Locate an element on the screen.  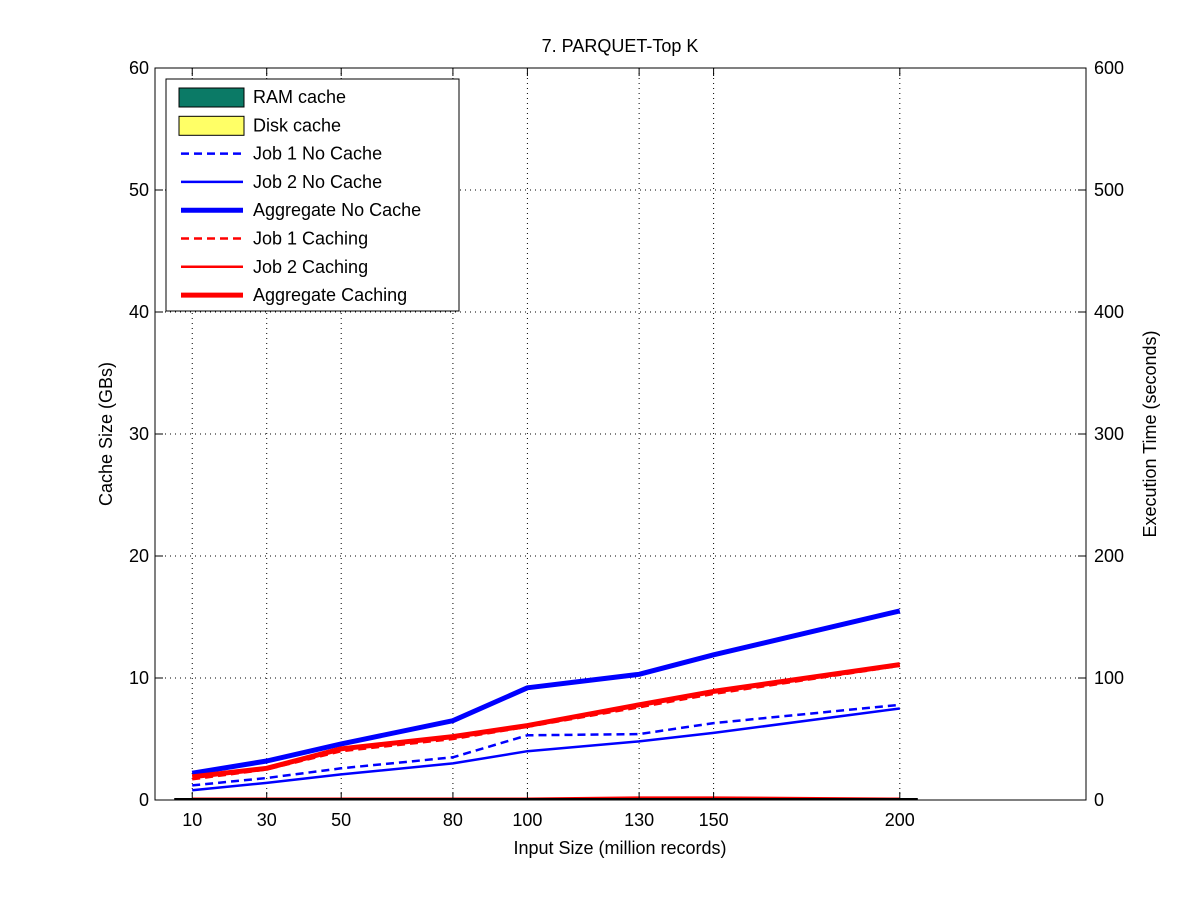
legend-swatch-disk-cache is located at coordinates (211, 125).